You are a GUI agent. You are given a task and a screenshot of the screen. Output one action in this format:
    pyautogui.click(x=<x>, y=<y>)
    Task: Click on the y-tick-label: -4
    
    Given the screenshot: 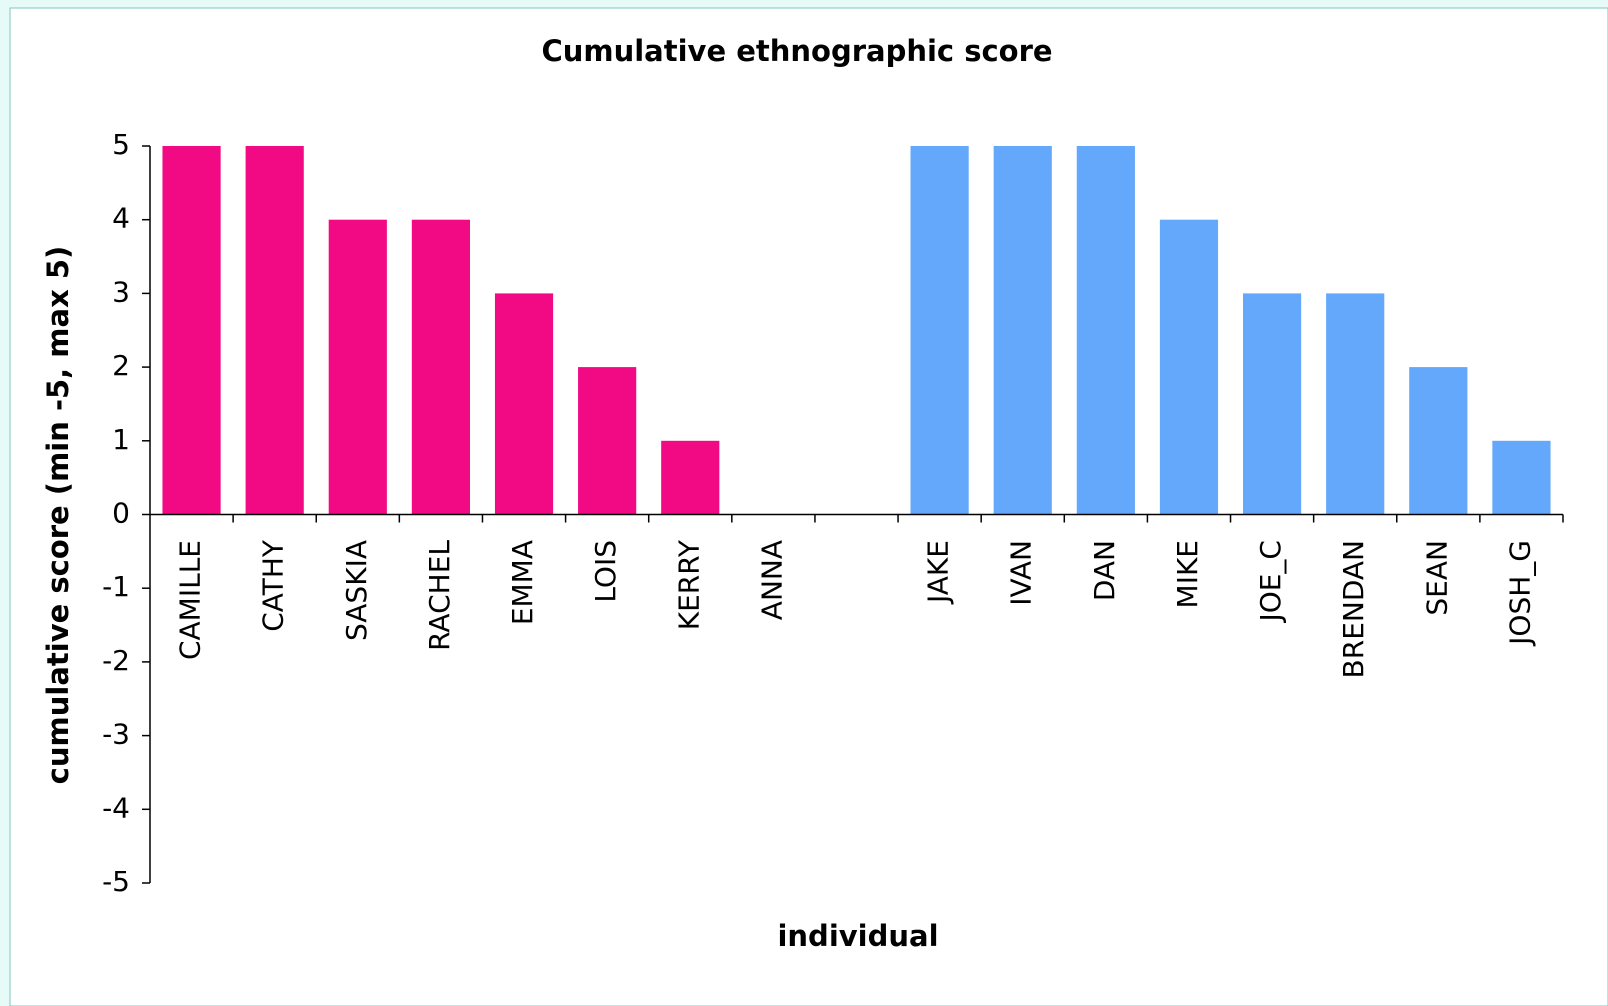 What is the action you would take?
    pyautogui.click(x=116, y=807)
    